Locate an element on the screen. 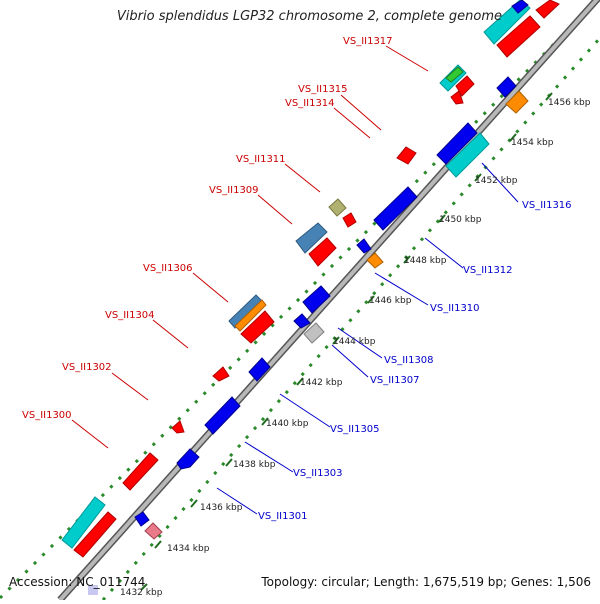  gene-label: VS_II1302 is located at coordinates (87, 367).